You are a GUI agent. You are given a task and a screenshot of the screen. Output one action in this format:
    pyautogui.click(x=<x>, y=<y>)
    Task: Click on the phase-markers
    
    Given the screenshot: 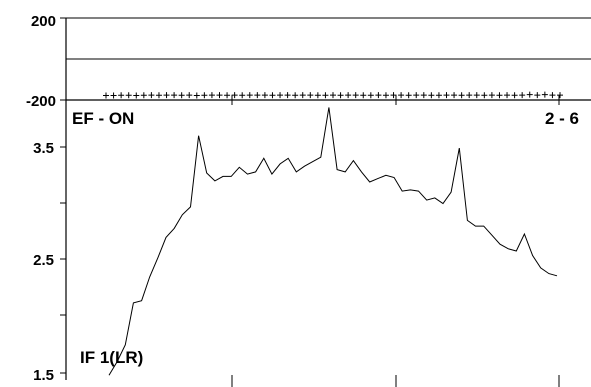 What is the action you would take?
    pyautogui.click(x=333, y=95)
    